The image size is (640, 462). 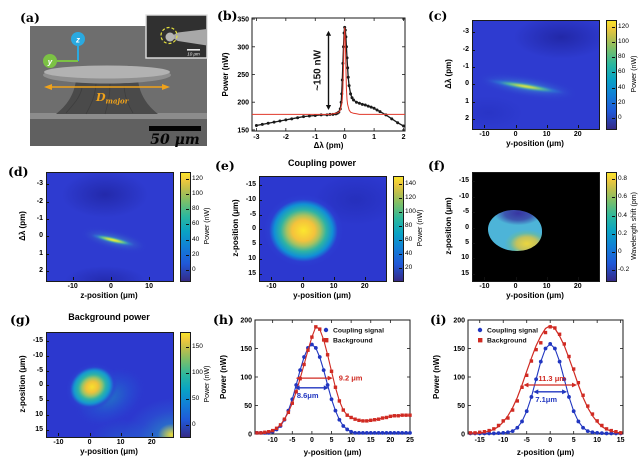 I want to click on panel-label-f: (f), so click(x=437, y=165).